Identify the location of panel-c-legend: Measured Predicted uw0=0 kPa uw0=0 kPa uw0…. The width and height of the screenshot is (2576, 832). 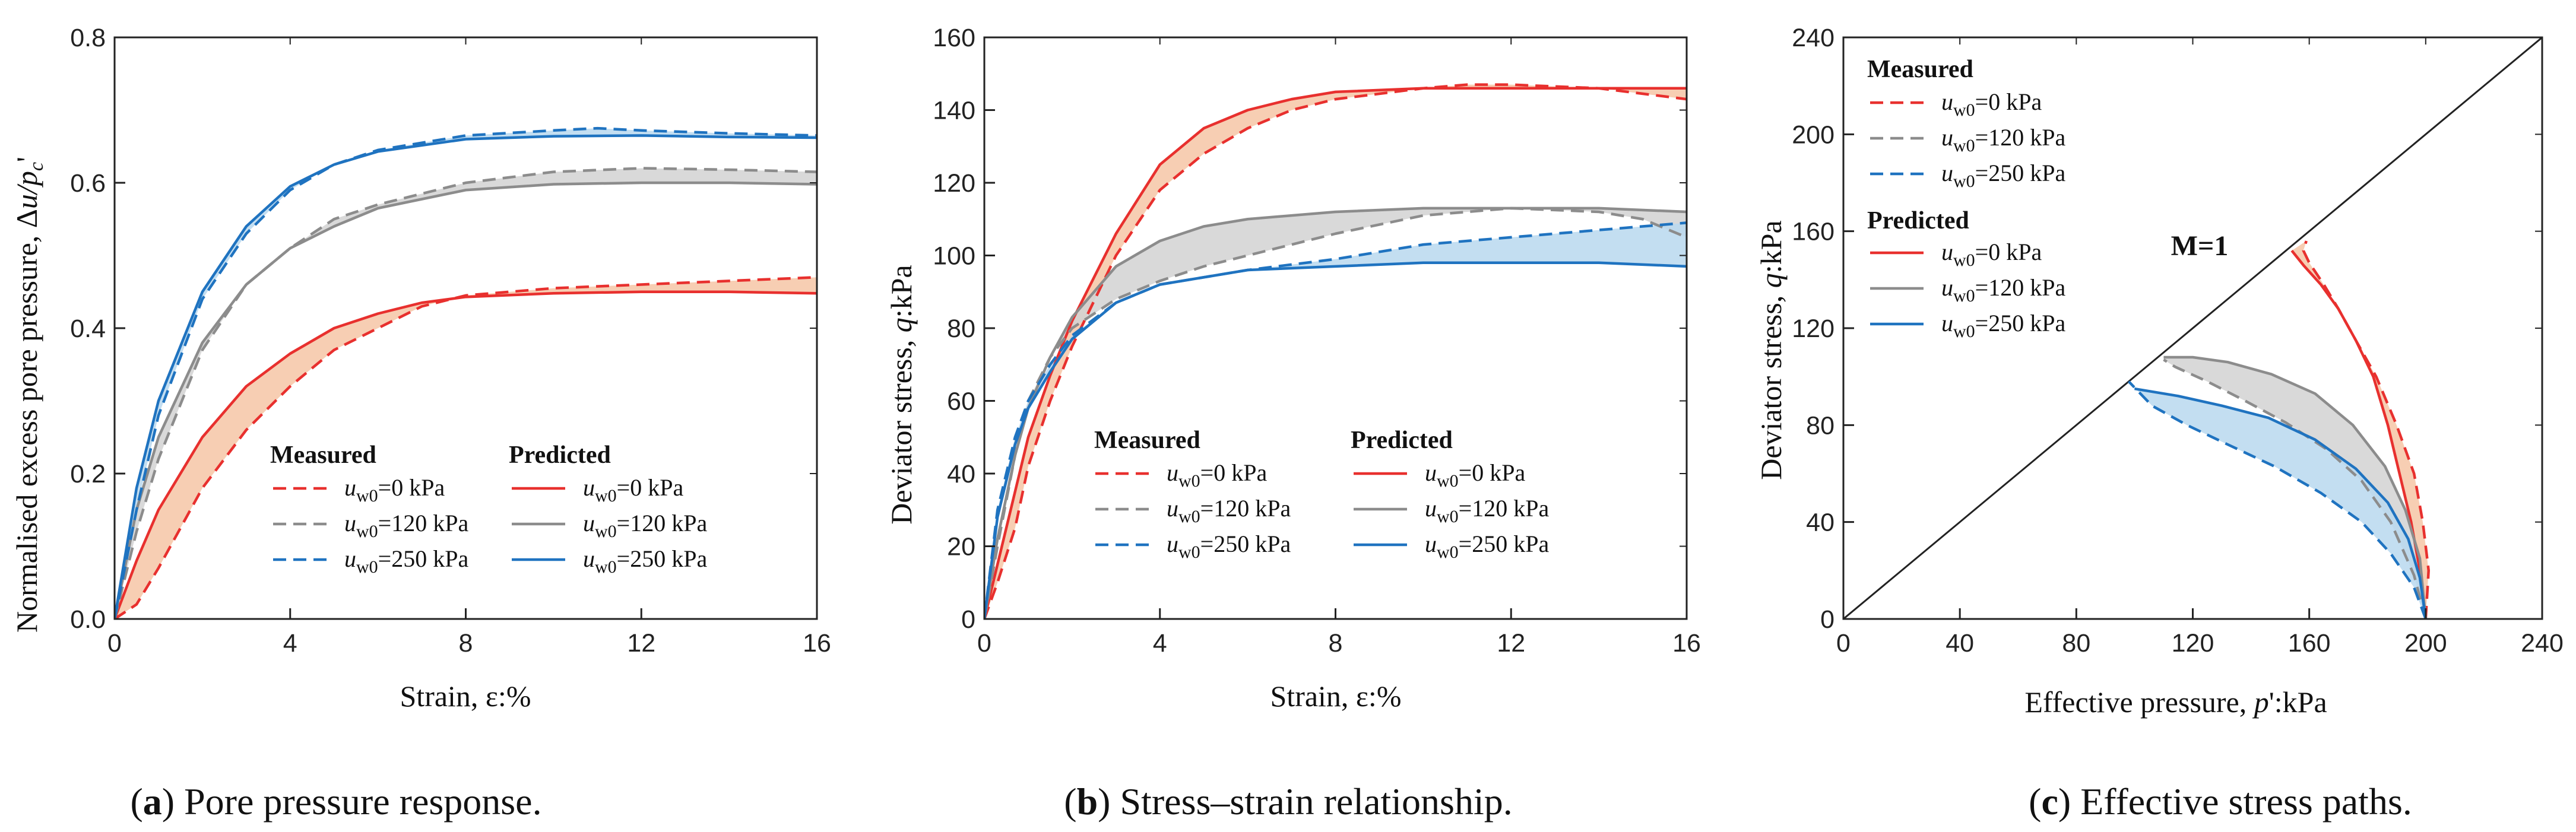
(1966, 198).